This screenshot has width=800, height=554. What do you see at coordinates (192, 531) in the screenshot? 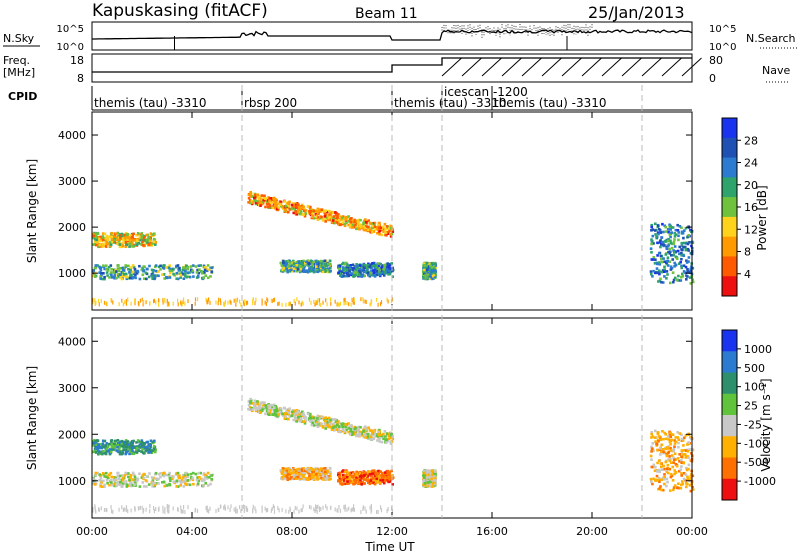
I see `x-tick-label: 04:00` at bounding box center [192, 531].